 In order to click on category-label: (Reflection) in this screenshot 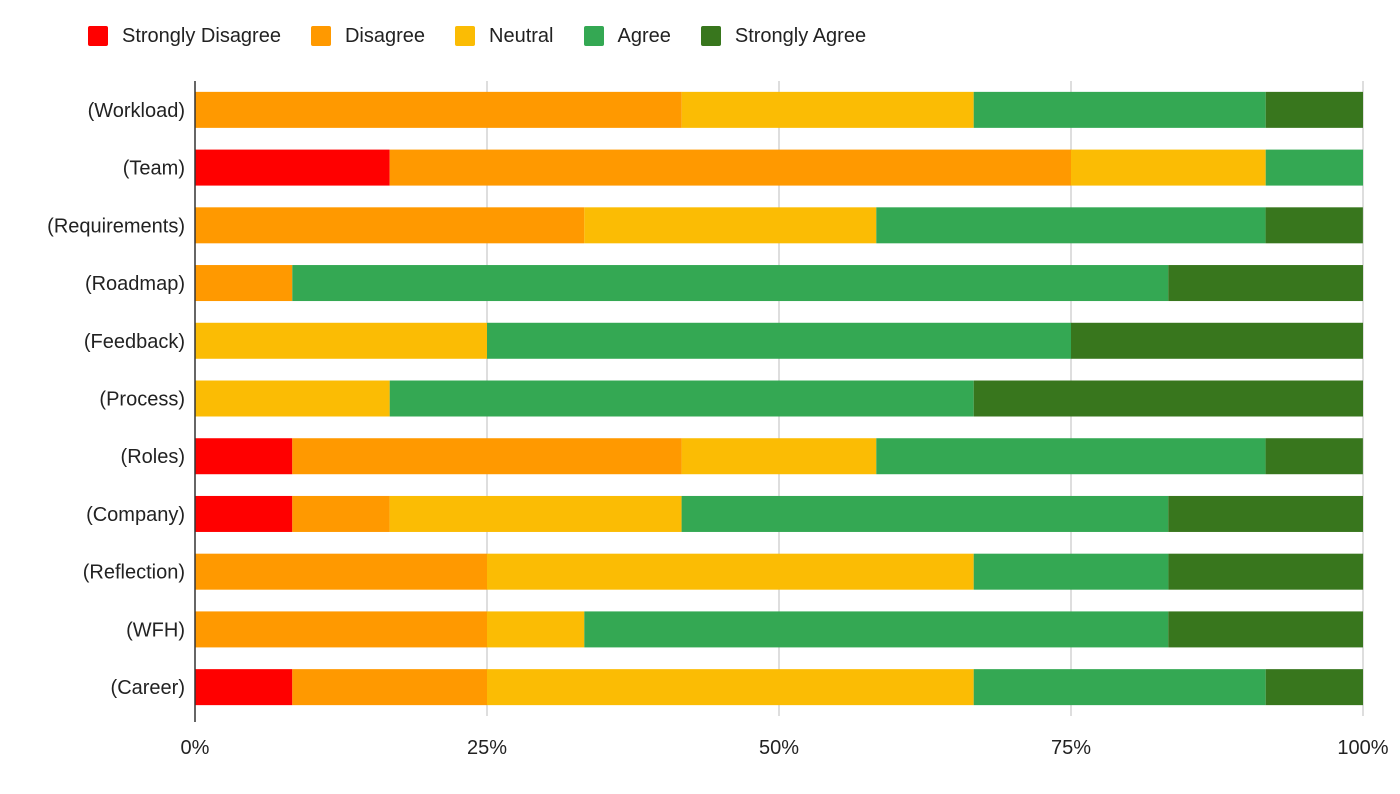, I will do `click(134, 573)`.